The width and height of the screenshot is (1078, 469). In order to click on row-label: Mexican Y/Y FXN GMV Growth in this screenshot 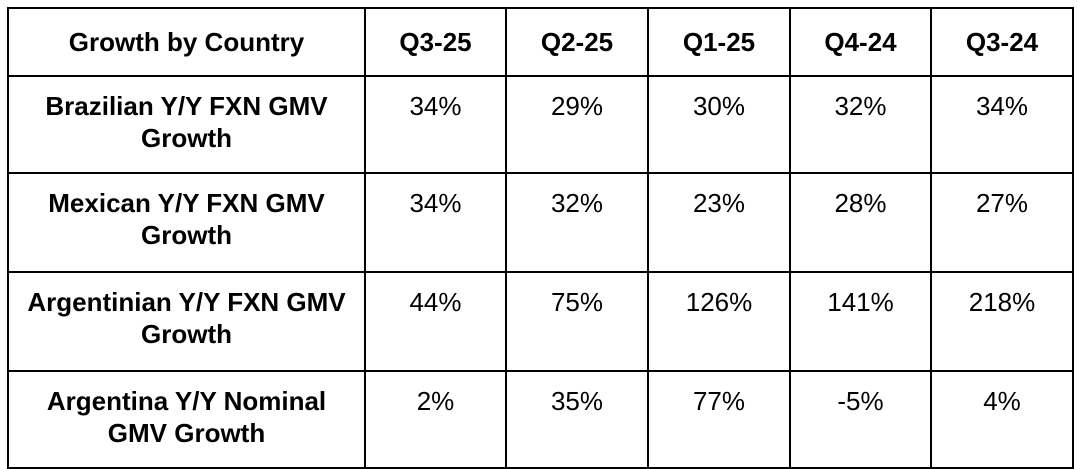, I will do `click(186, 222)`.